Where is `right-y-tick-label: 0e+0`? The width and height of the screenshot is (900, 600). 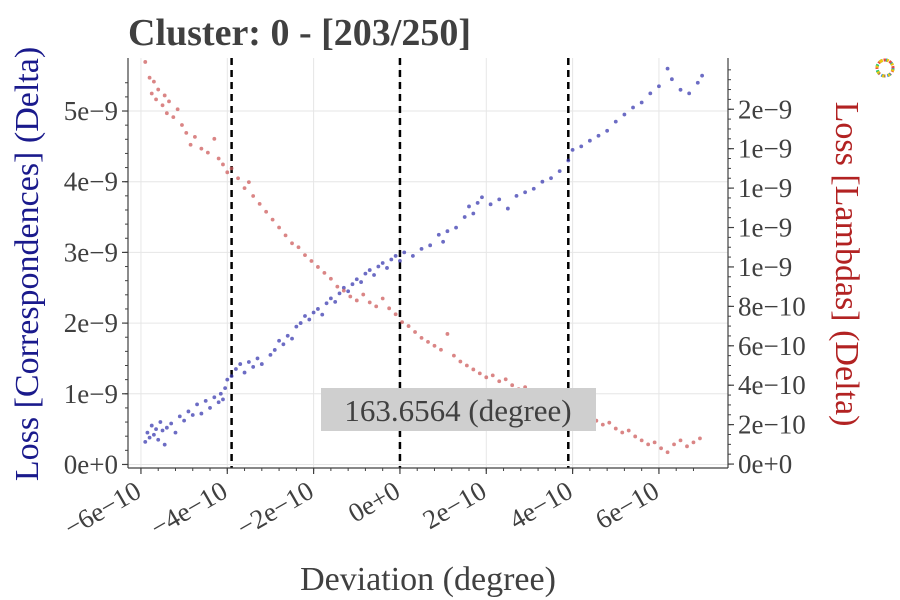 right-y-tick-label: 0e+0 is located at coordinates (765, 464).